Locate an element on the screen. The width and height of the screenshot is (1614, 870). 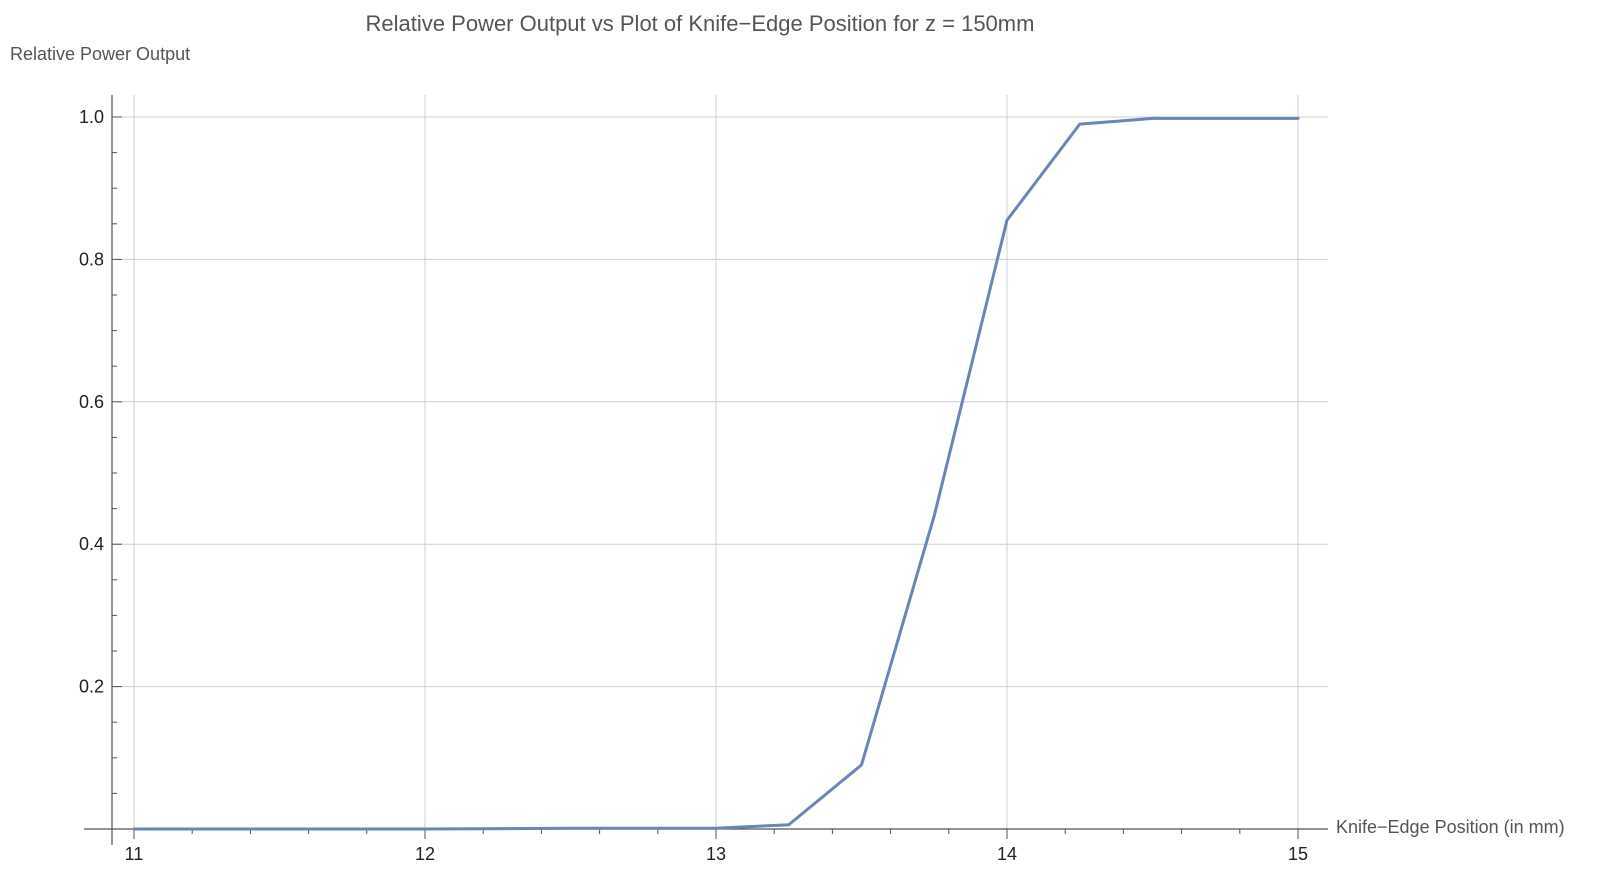
y-tick-label: 1.0 is located at coordinates (91, 117).